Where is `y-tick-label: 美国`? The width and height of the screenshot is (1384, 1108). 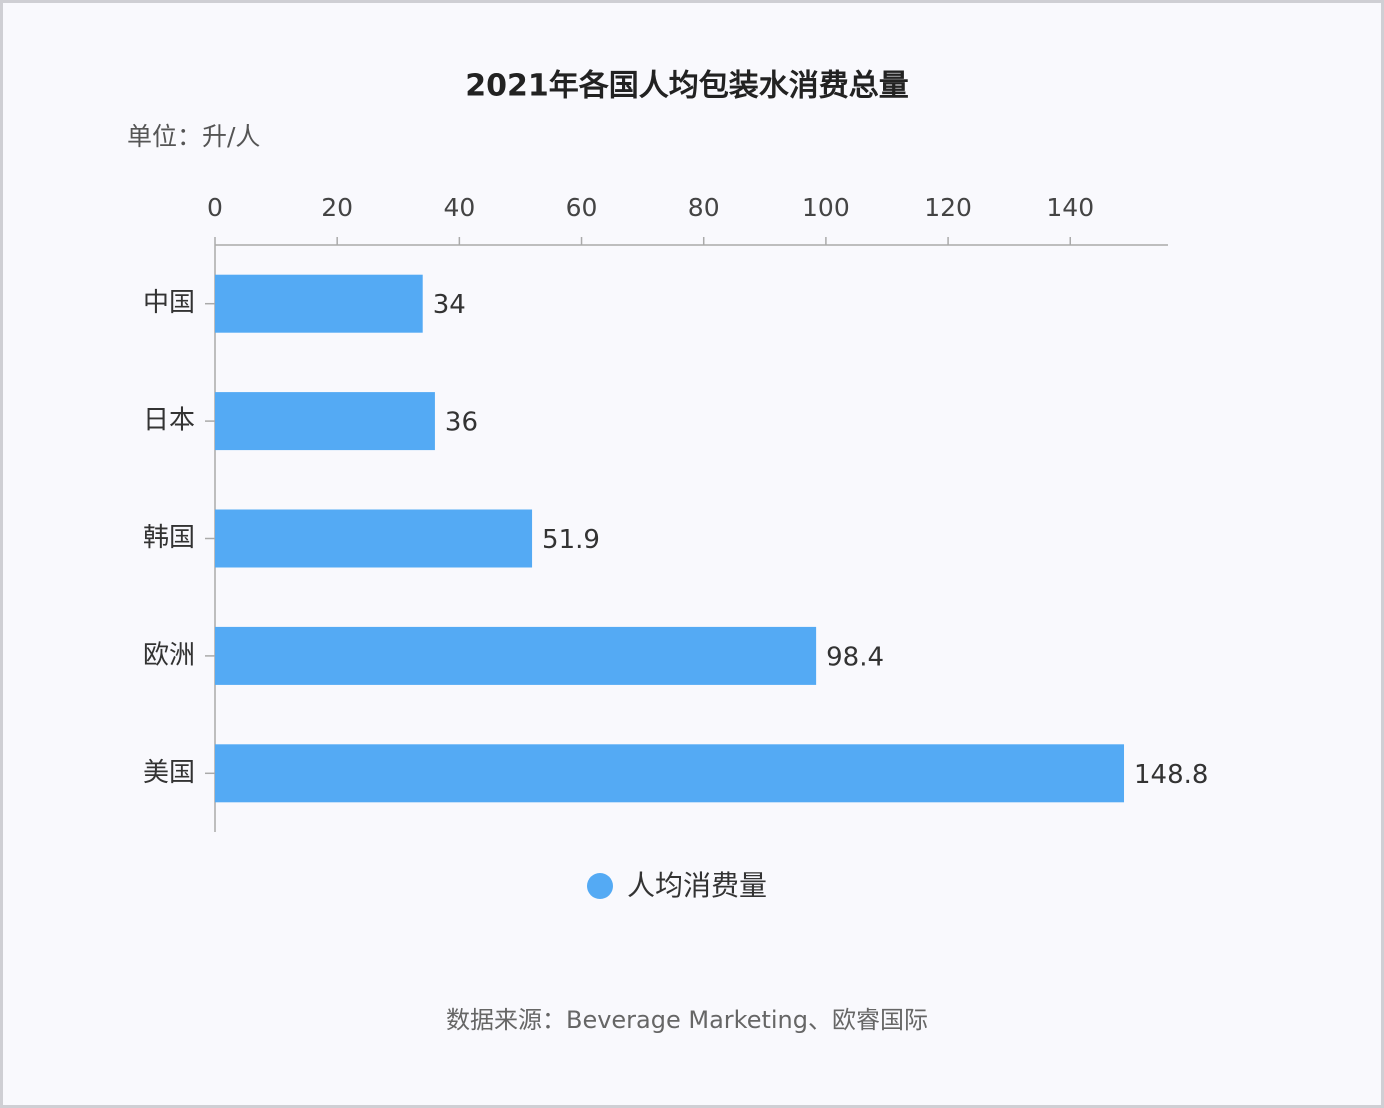 y-tick-label: 美国 is located at coordinates (169, 773).